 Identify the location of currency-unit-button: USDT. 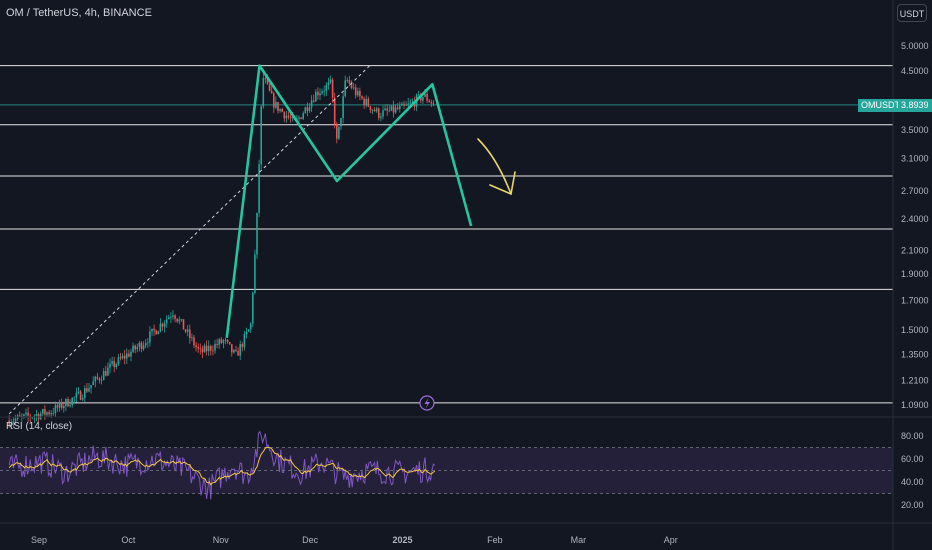
(912, 13).